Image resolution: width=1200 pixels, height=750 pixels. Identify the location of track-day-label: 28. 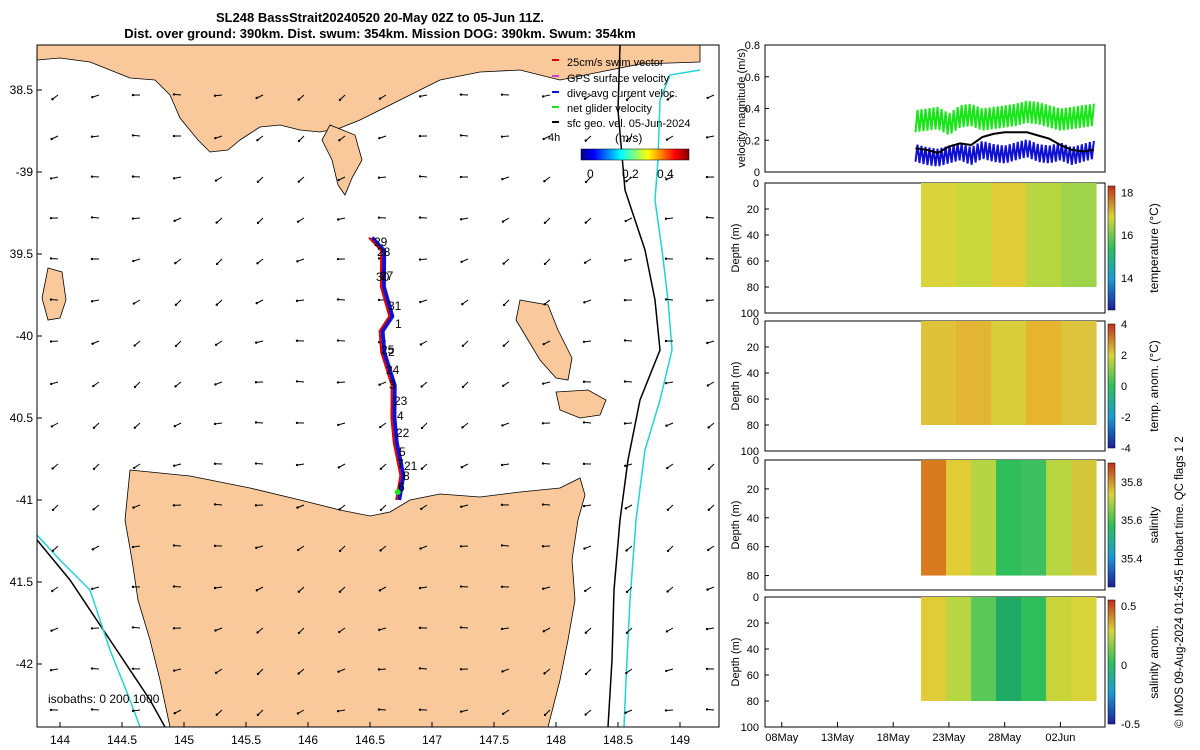
(384, 252).